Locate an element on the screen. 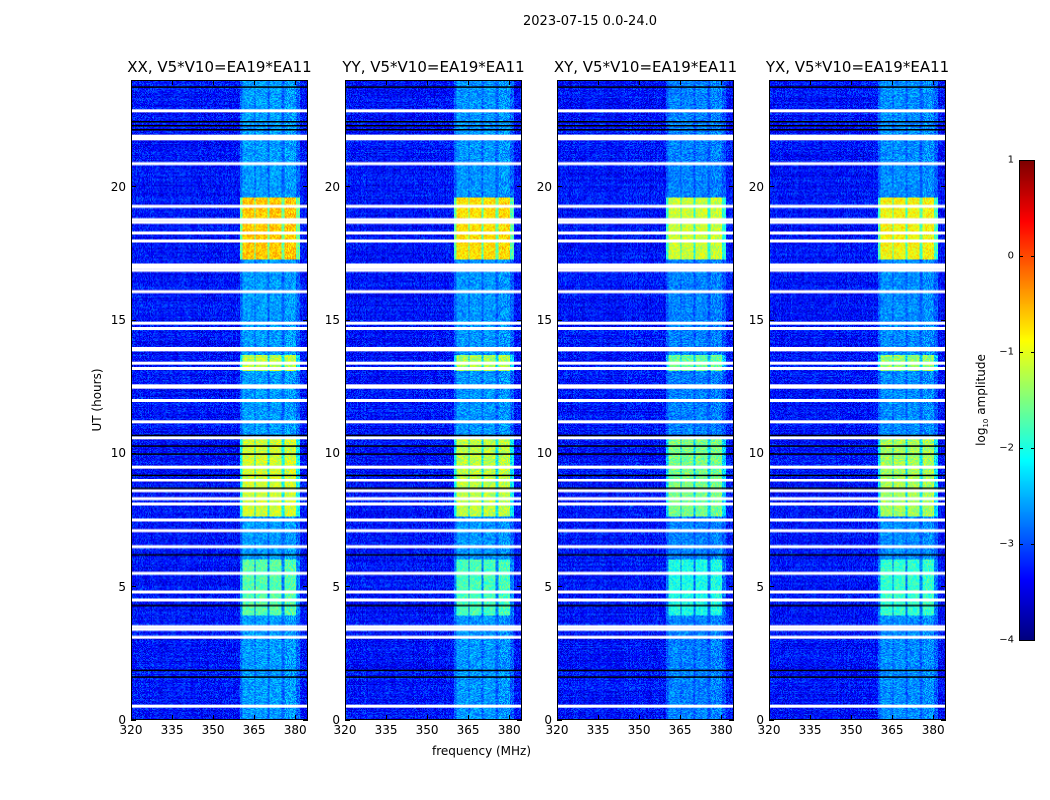  colorbar-tick-label: 1 is located at coordinates (1010, 160).